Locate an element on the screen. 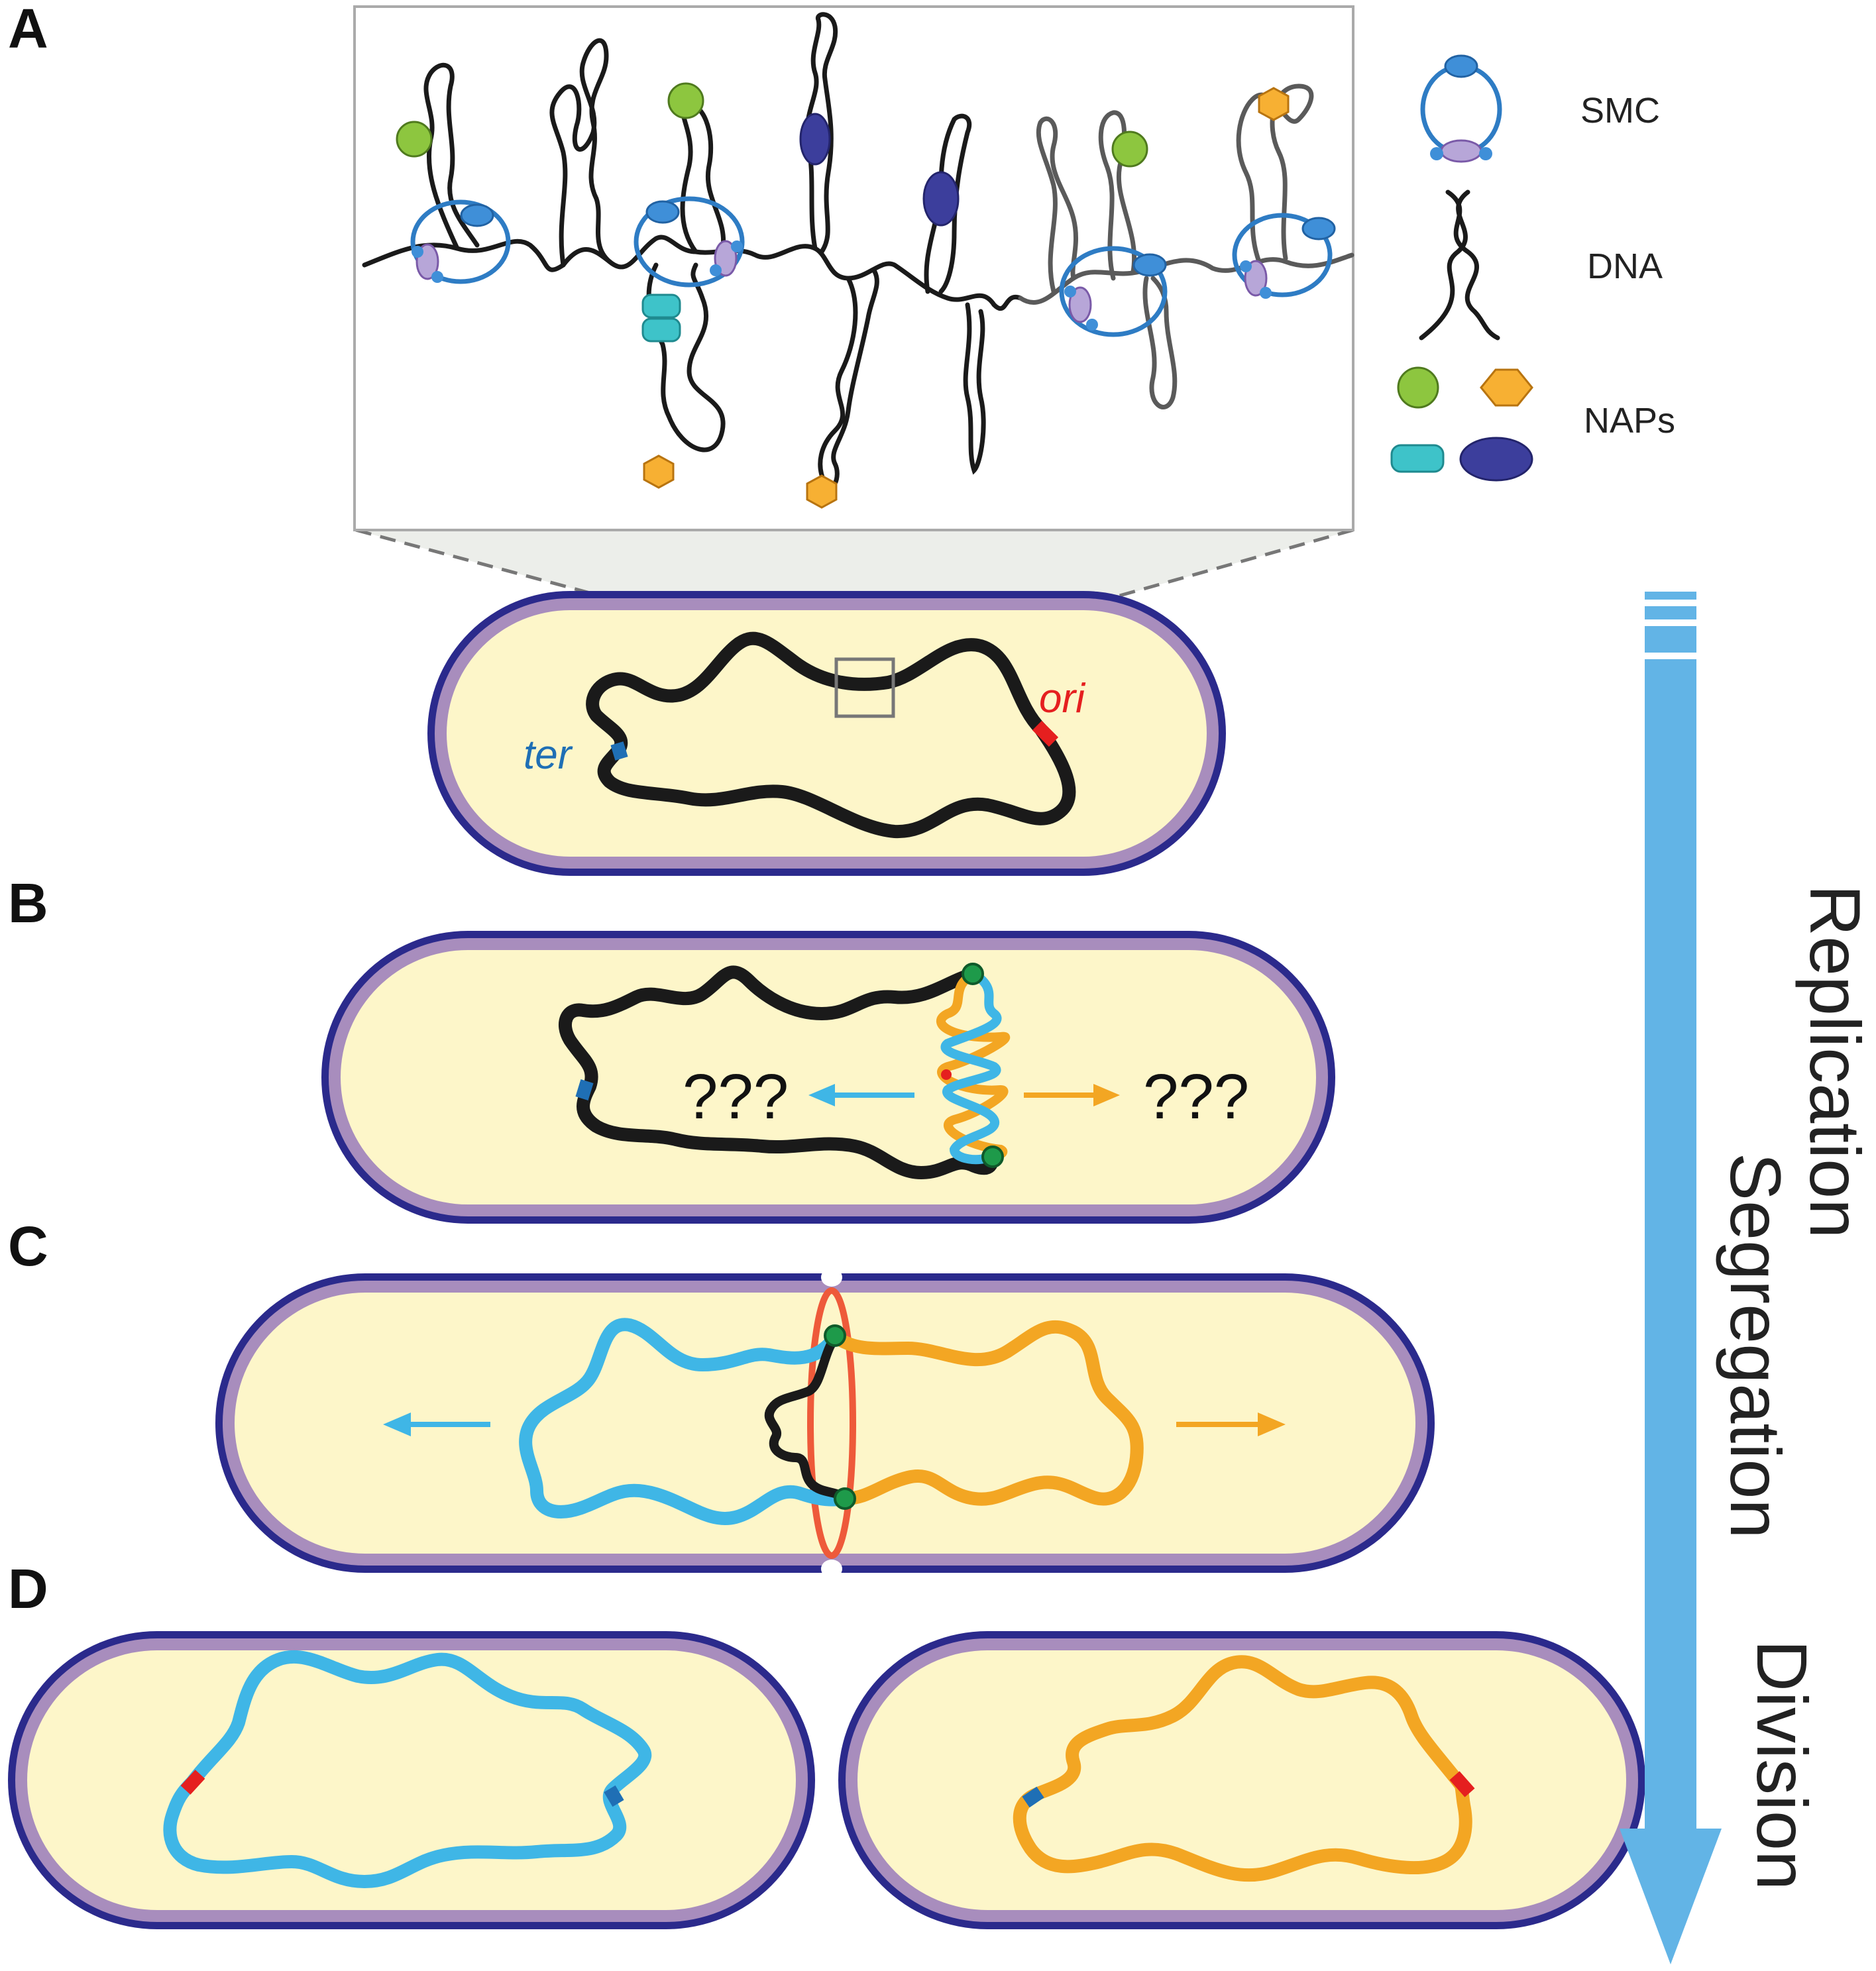  ori-marker-a is located at coordinates (1045, 734).